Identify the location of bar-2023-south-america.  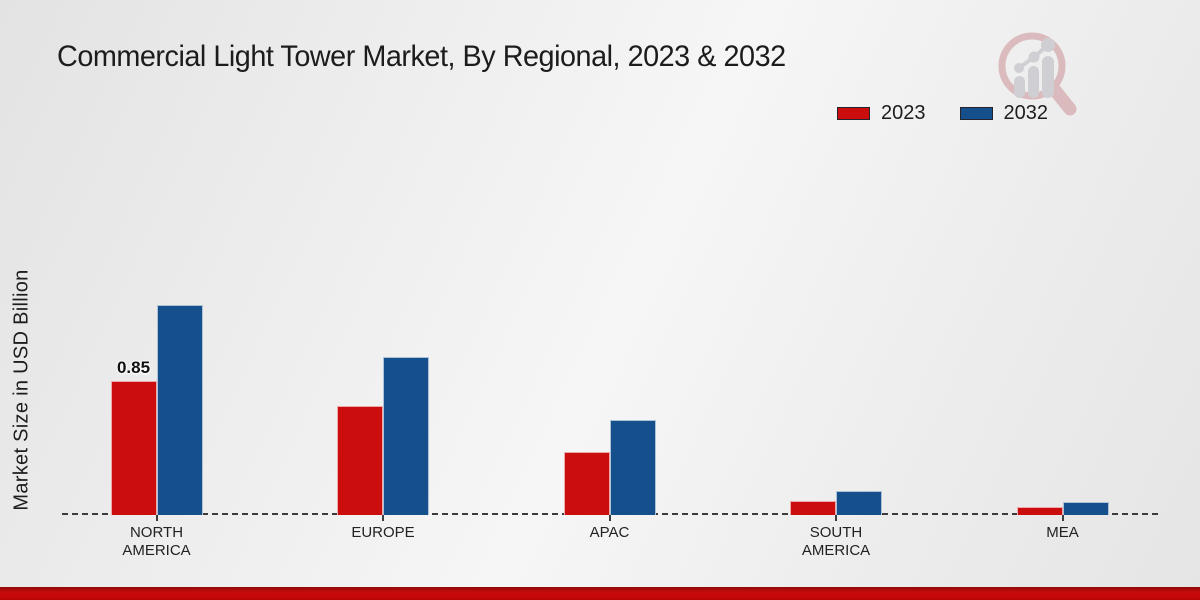
(813, 508).